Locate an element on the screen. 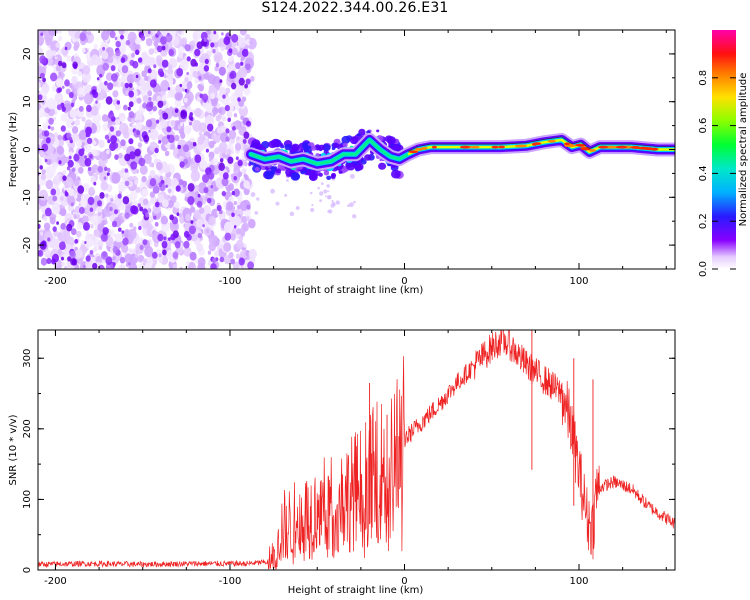 Image resolution: width=750 pixels, height=600 pixels. y-tick-label: 0 is located at coordinates (27, 149).